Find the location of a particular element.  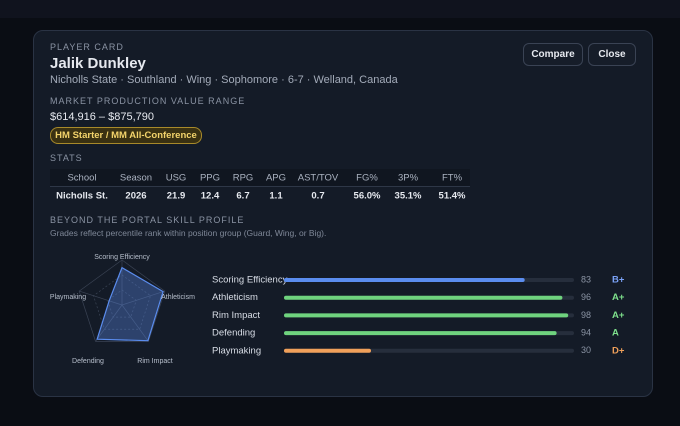

grade: D+ is located at coordinates (618, 350).